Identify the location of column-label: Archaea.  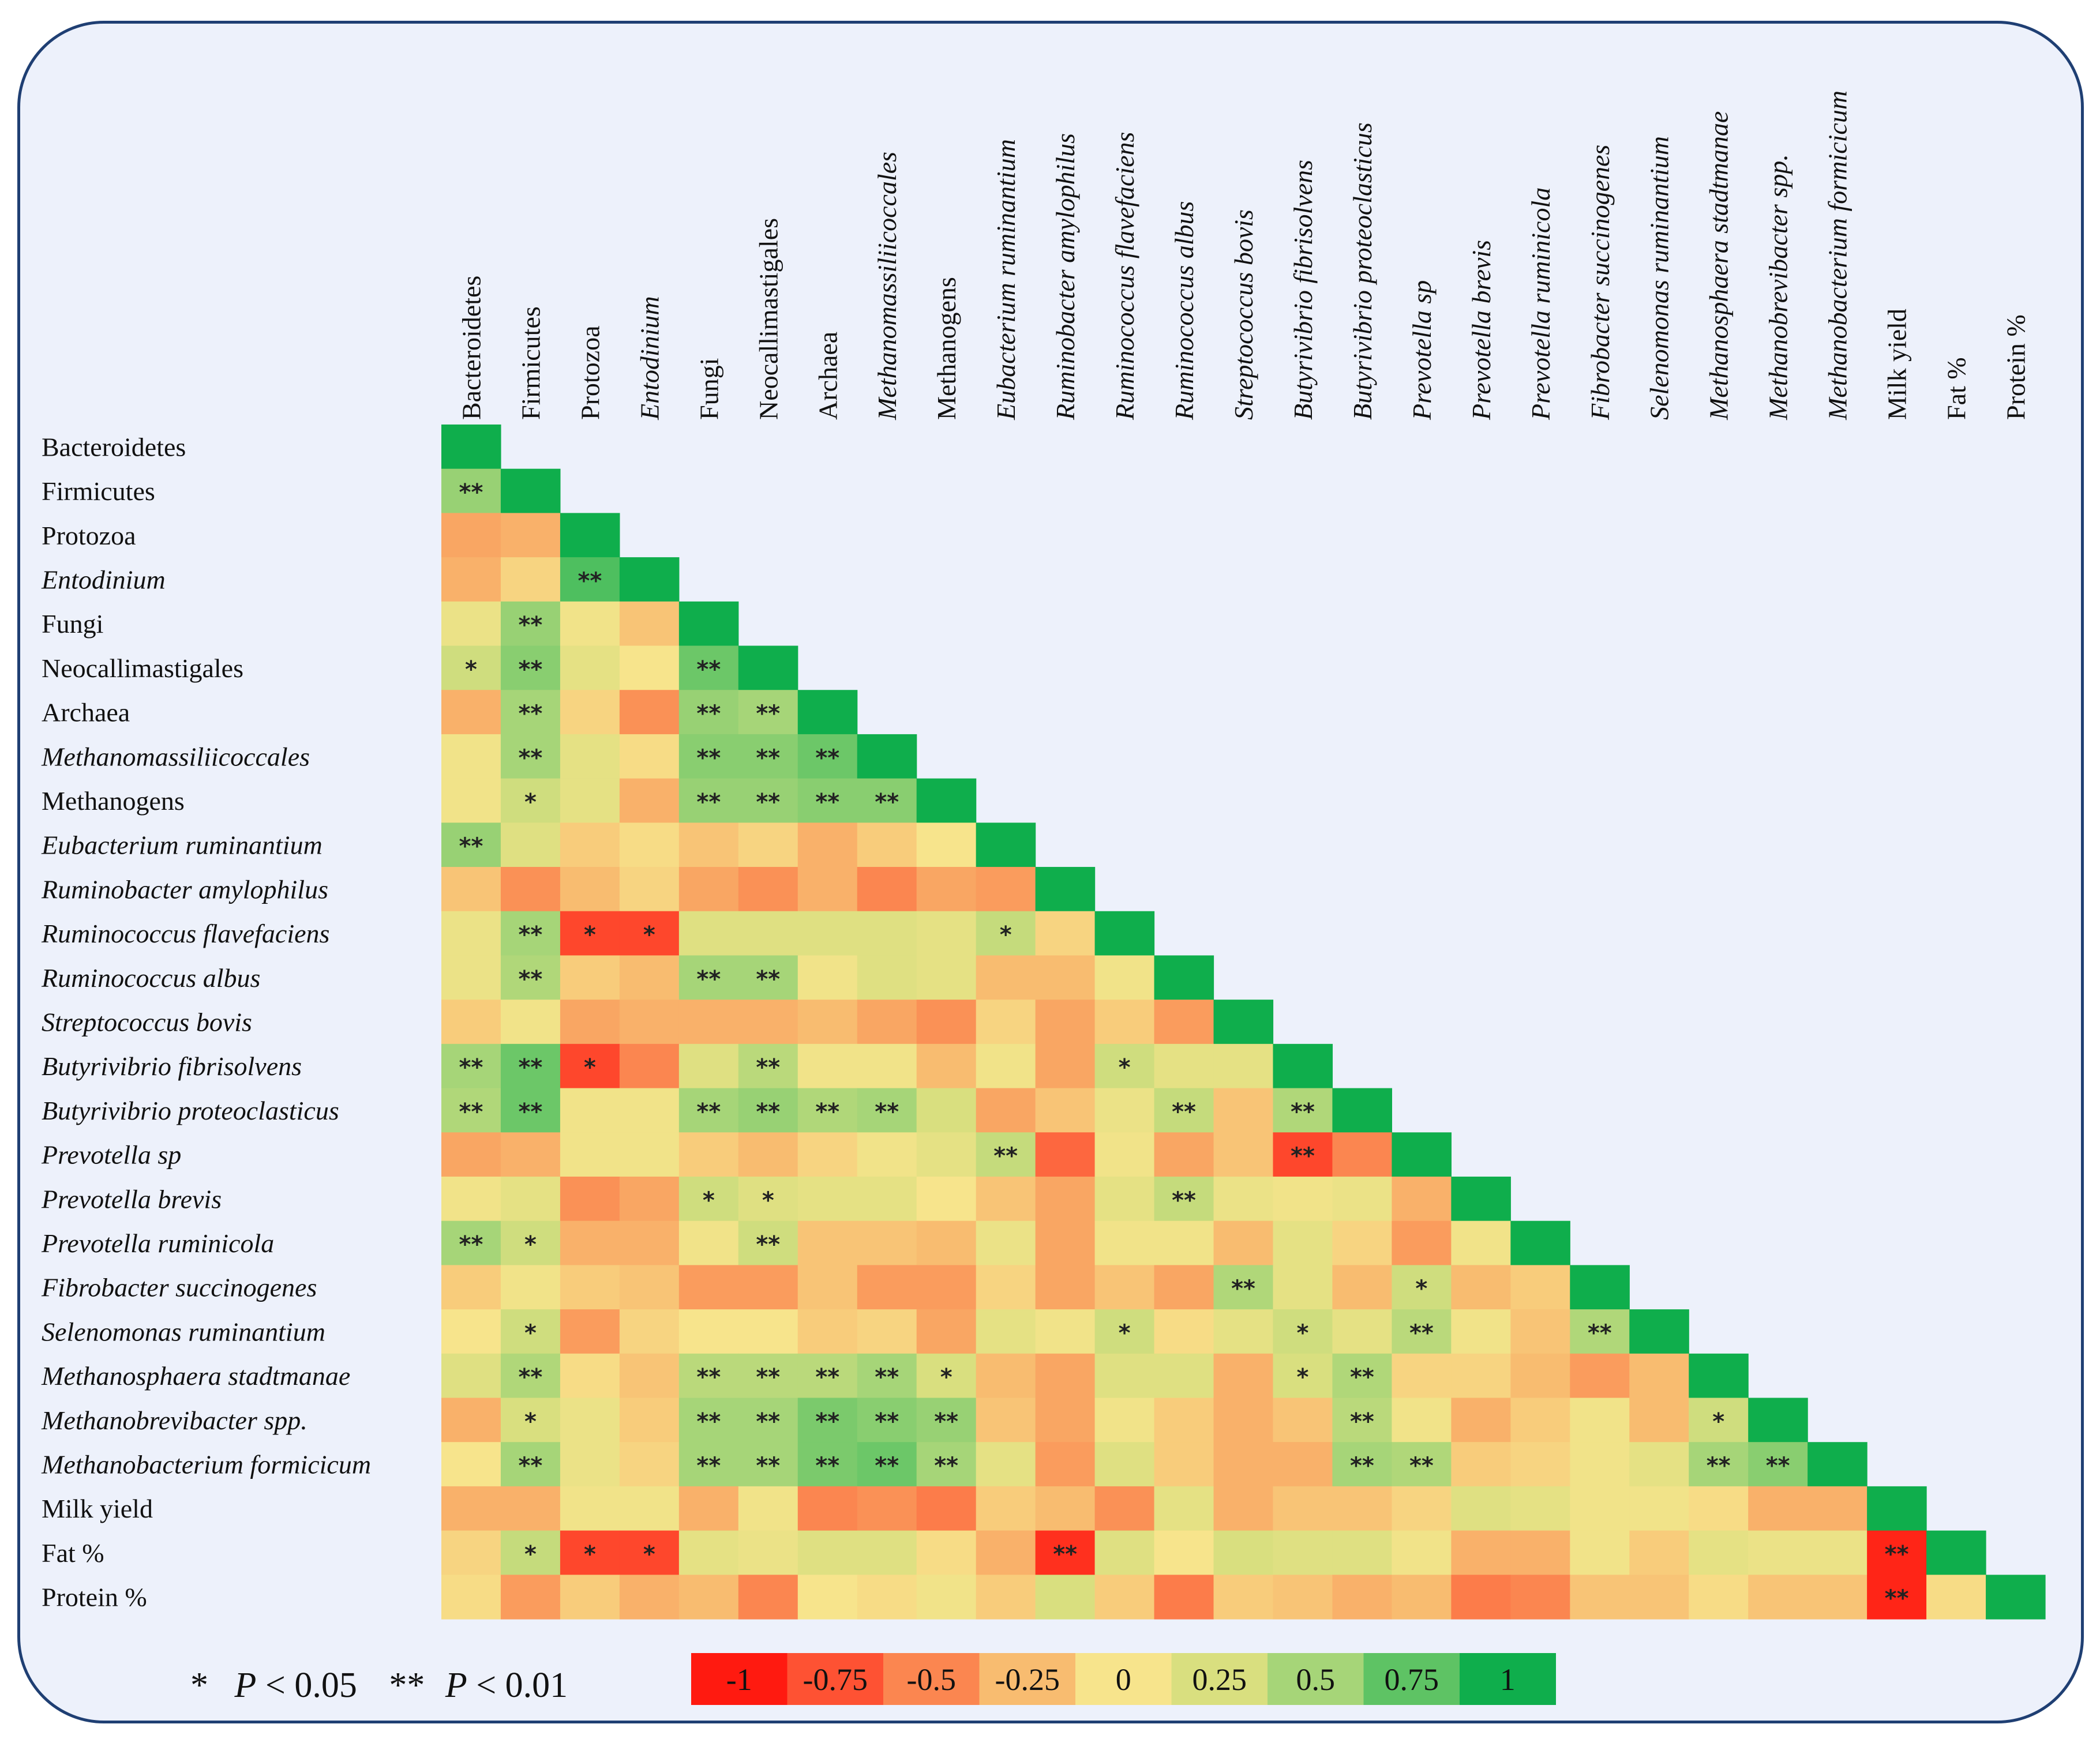
(827, 376).